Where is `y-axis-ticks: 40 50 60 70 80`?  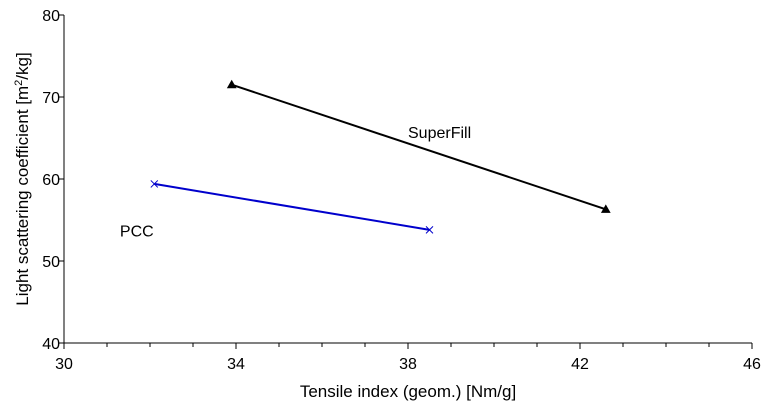
y-axis-ticks: 40 50 60 70 80 is located at coordinates (53, 180).